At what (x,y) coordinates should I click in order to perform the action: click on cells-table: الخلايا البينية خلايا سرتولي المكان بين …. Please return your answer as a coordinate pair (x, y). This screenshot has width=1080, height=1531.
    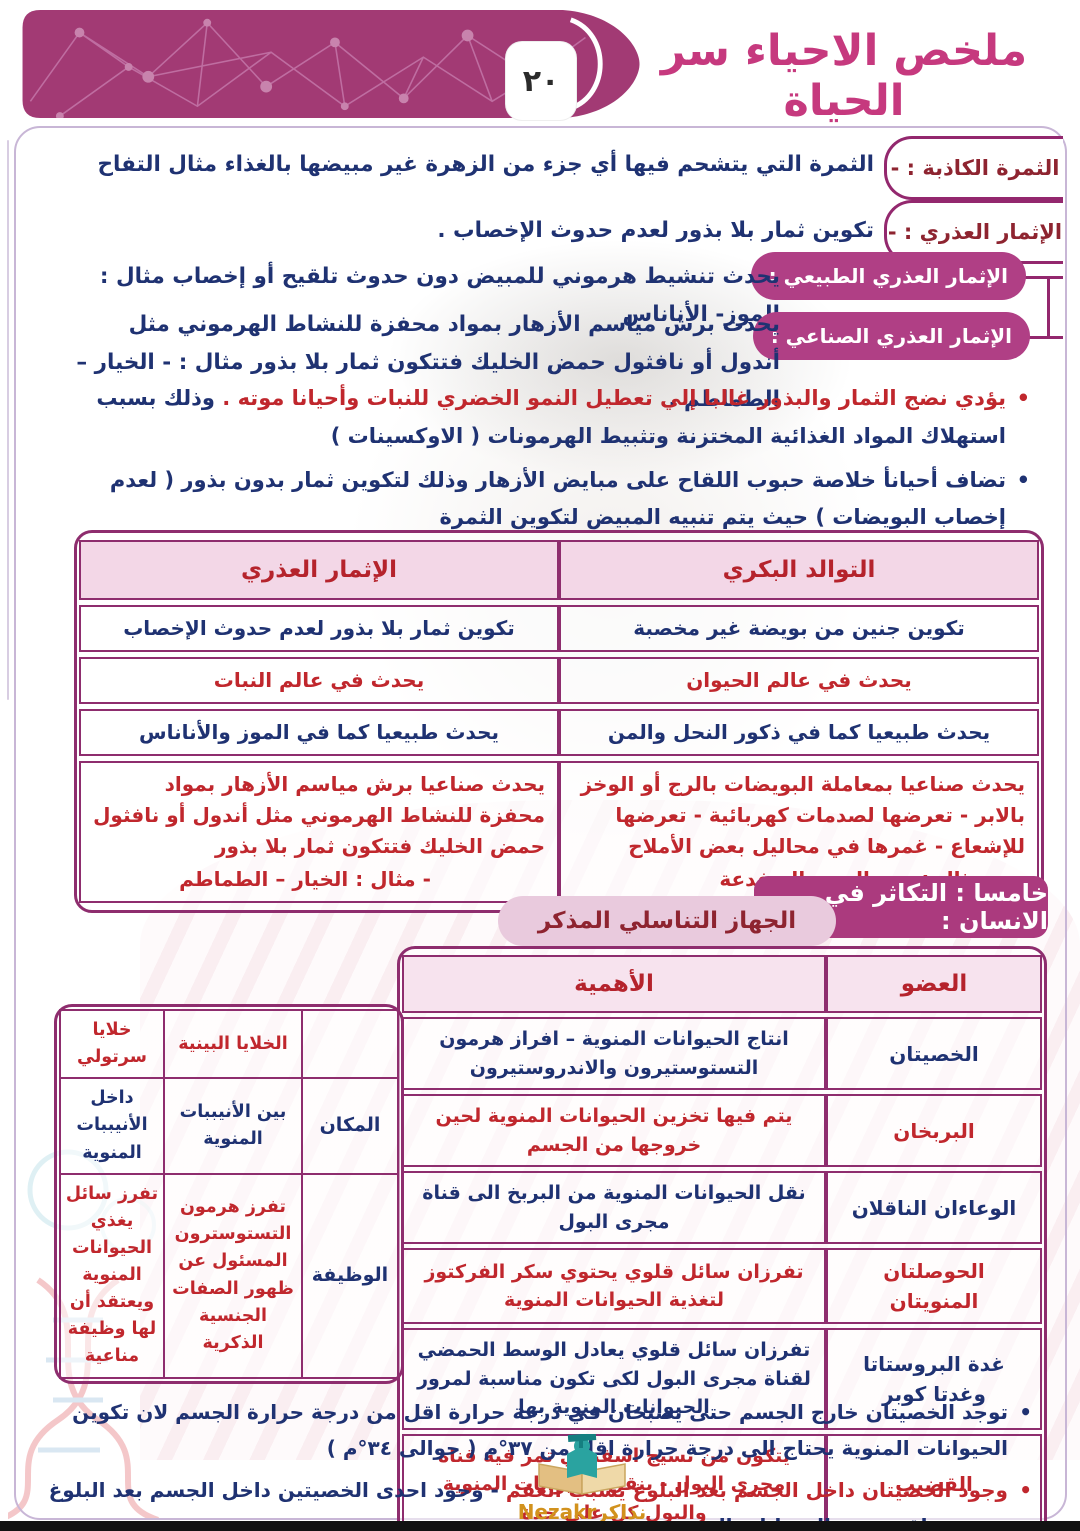
    Looking at the image, I should click on (229, 1194).